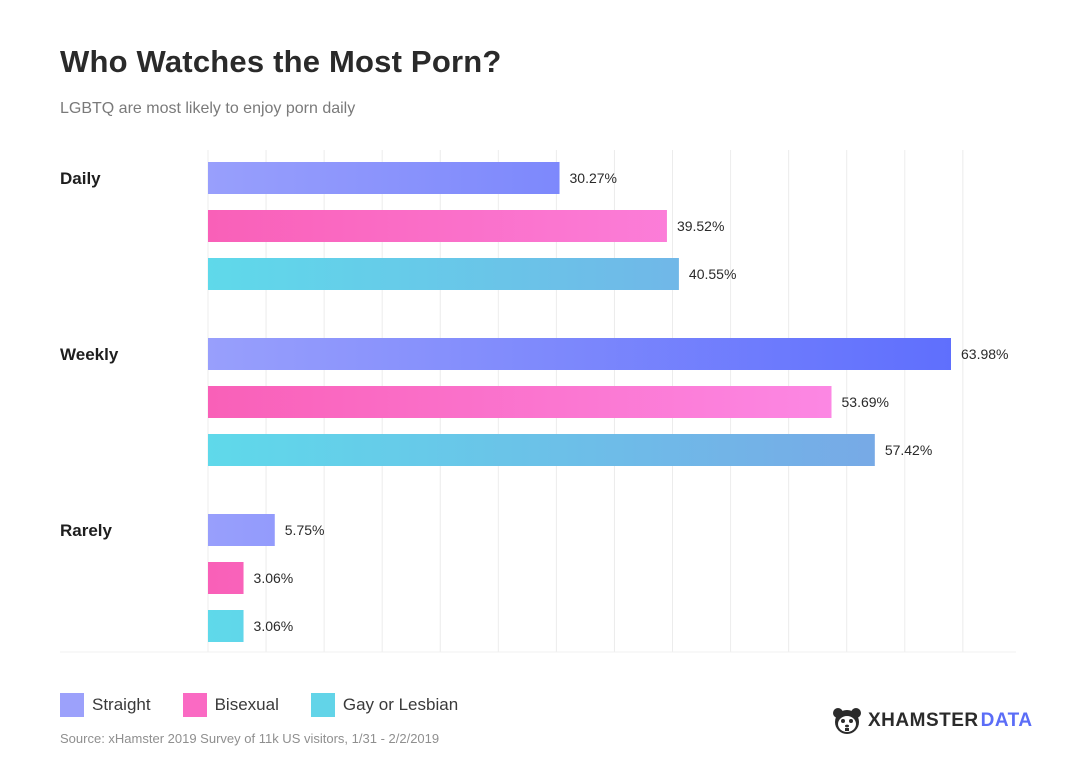 The image size is (1080, 780). I want to click on bar-daily-gay-or-lesbian, so click(443, 274).